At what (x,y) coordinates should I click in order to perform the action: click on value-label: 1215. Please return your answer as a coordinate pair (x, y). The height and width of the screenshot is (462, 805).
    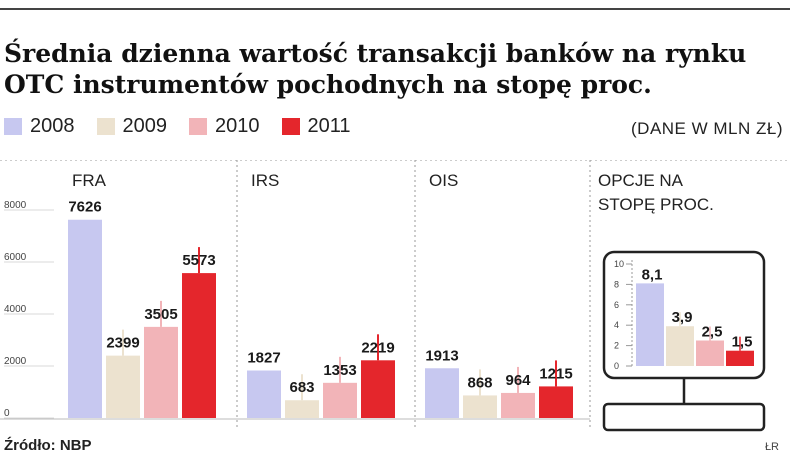
    Looking at the image, I should click on (555, 373).